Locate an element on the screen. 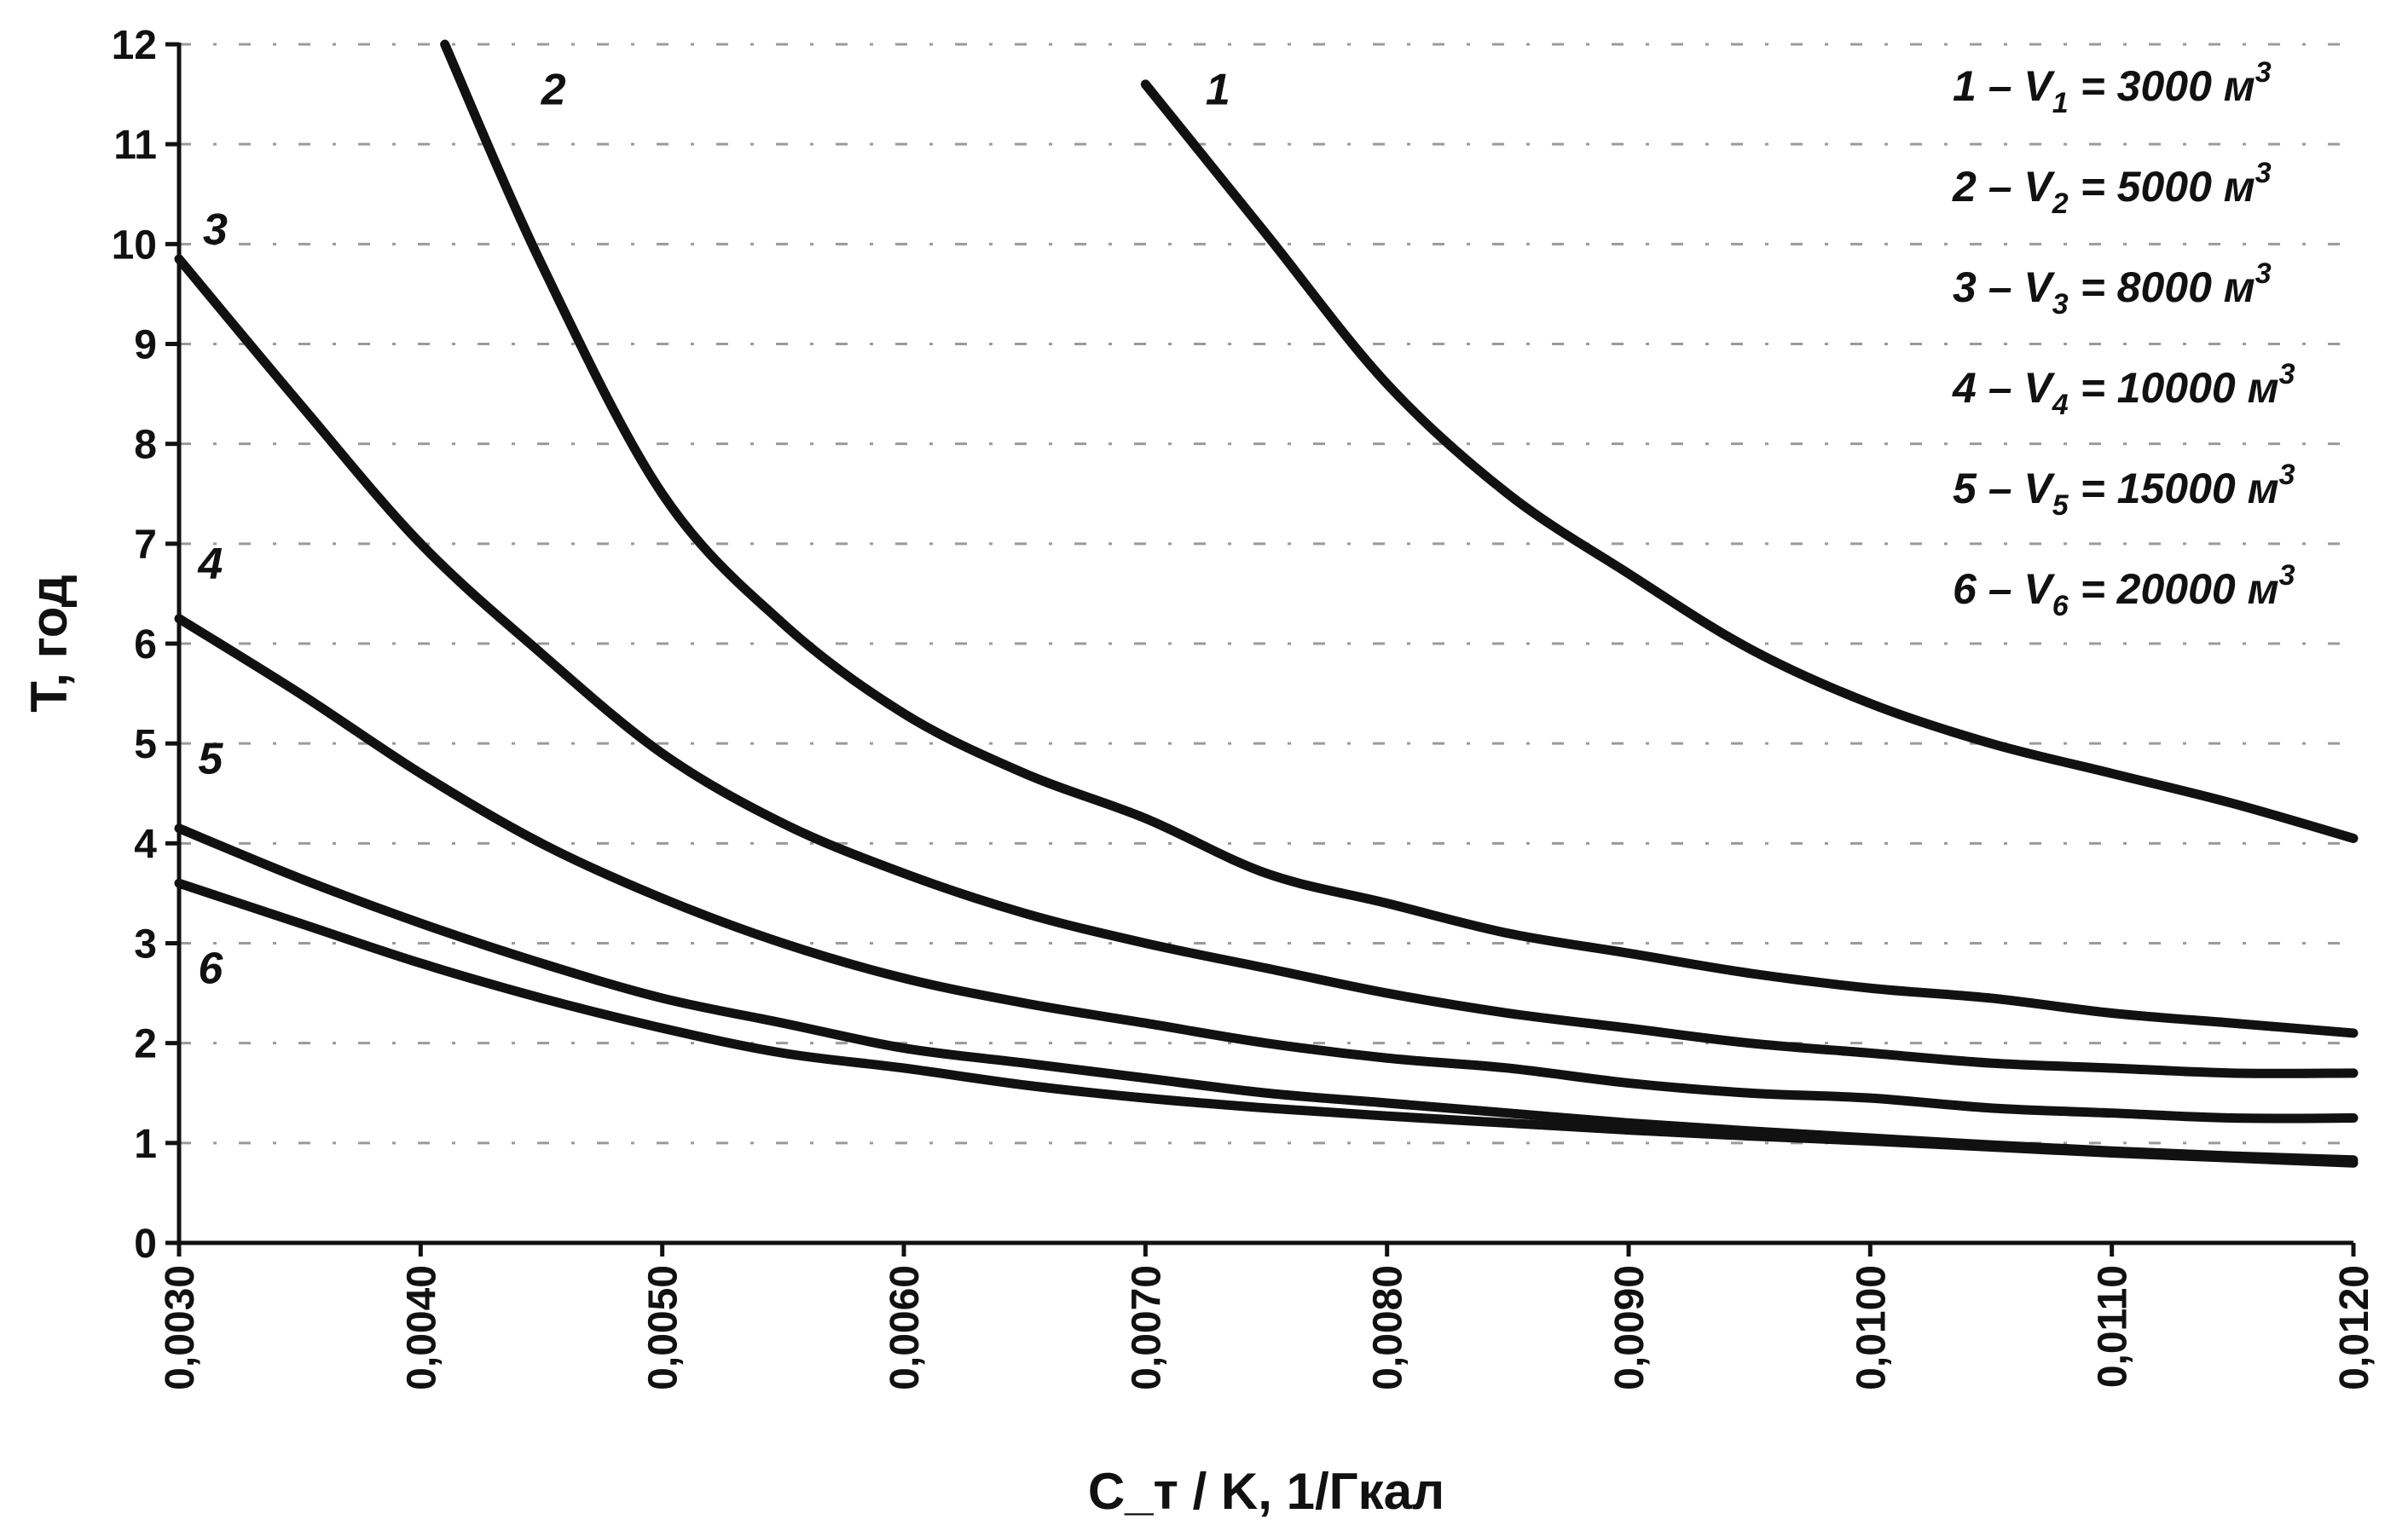 Image resolution: width=2408 pixels, height=1531 pixels. x-tick-label: 0,0060 is located at coordinates (906, 1327).